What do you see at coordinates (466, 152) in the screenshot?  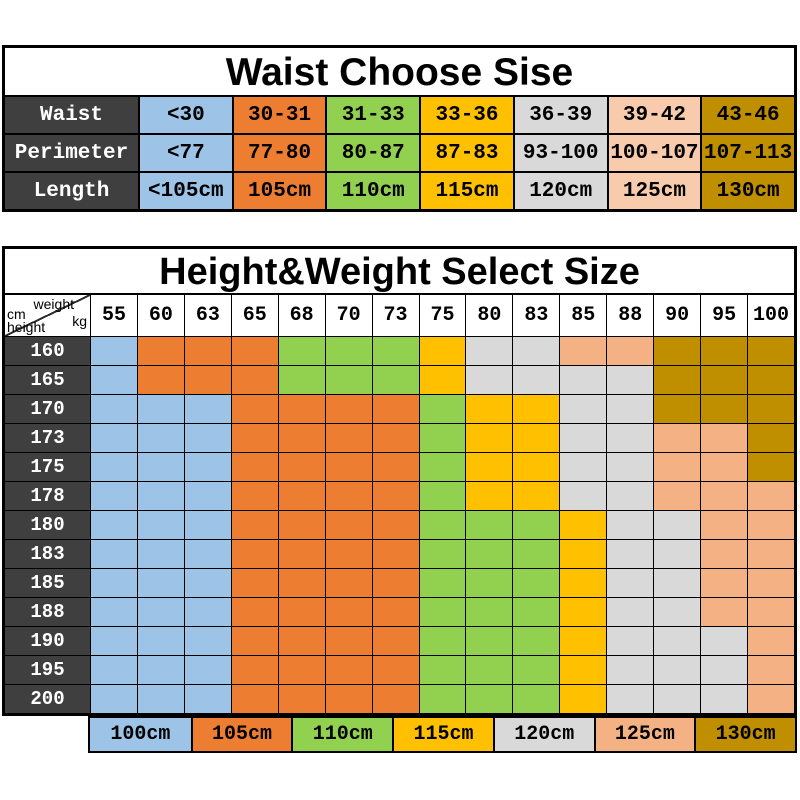 I see `waist-value-cell: 87-83` at bounding box center [466, 152].